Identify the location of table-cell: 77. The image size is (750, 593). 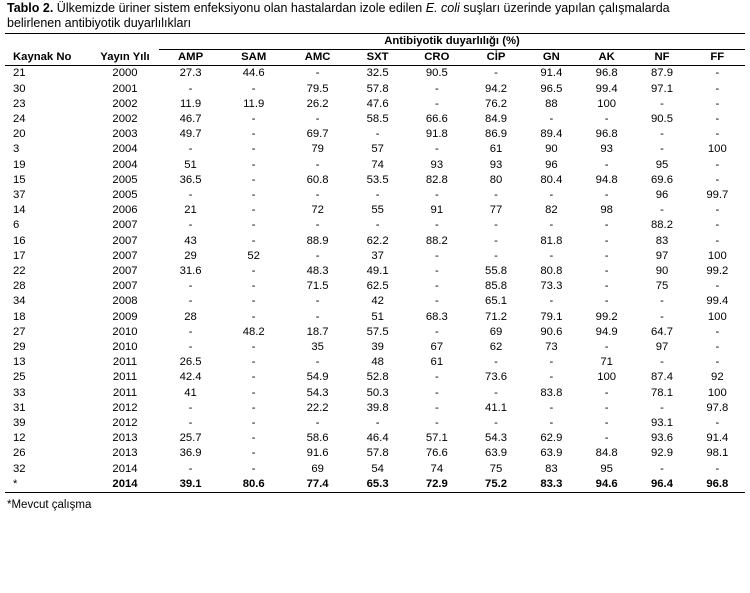
(496, 210).